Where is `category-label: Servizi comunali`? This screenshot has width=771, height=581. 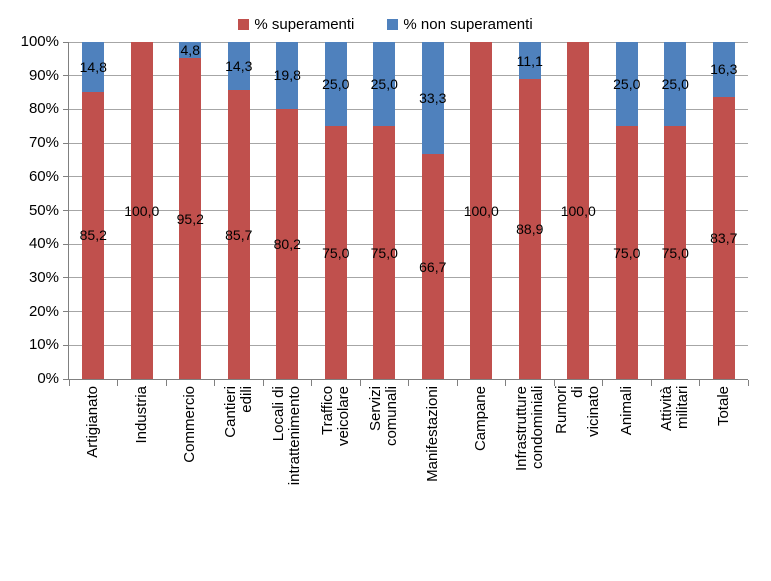
category-label: Servizi comunali is located at coordinates (384, 416).